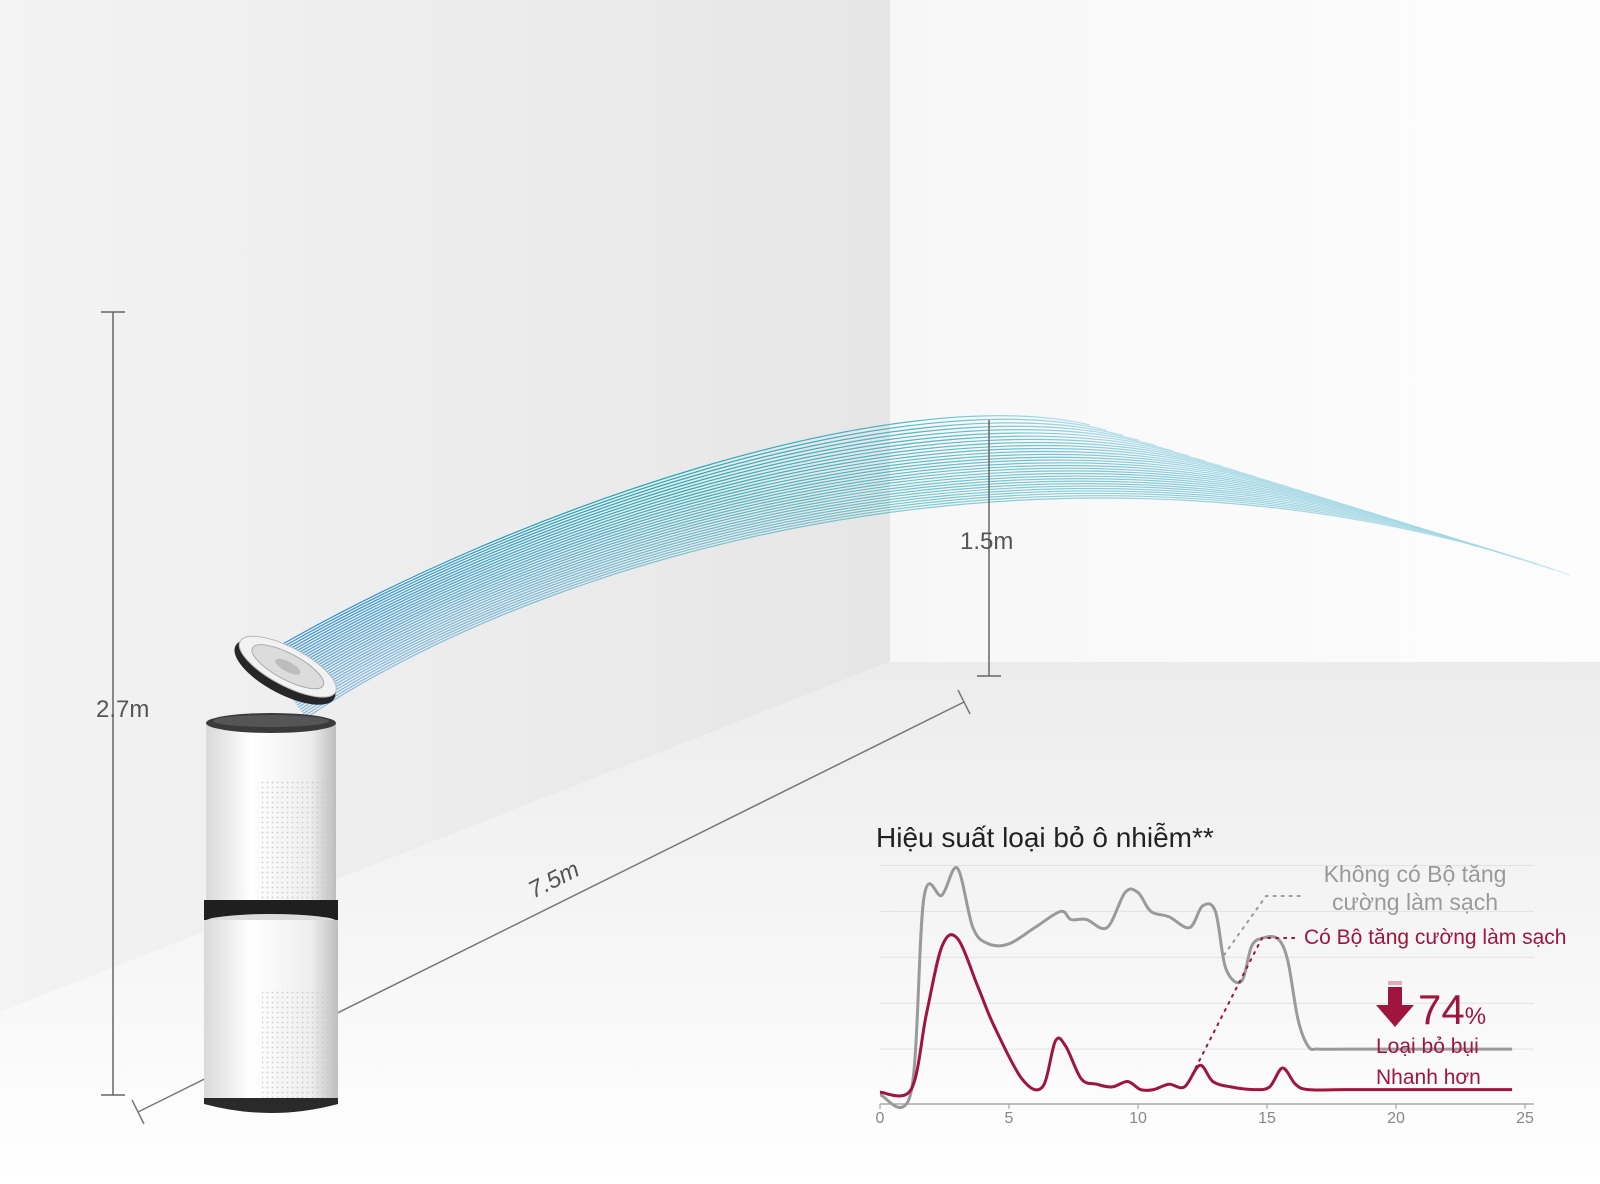  What do you see at coordinates (1396, 1118) in the screenshot?
I see `x-tick-label: 20` at bounding box center [1396, 1118].